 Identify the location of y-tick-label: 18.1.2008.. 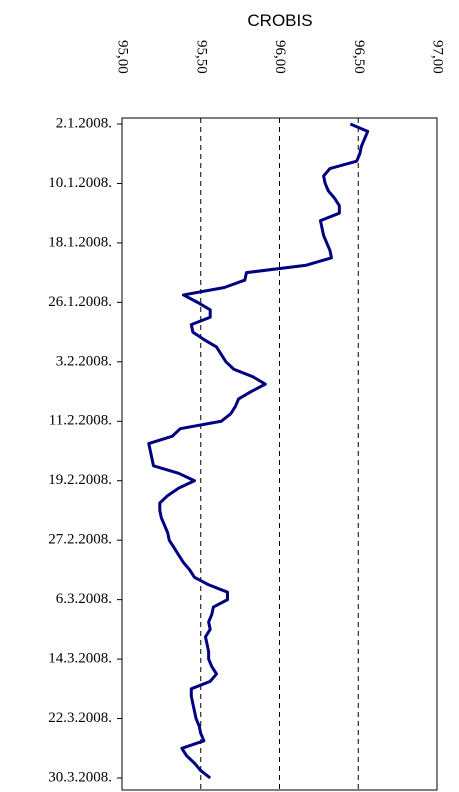
(80, 242).